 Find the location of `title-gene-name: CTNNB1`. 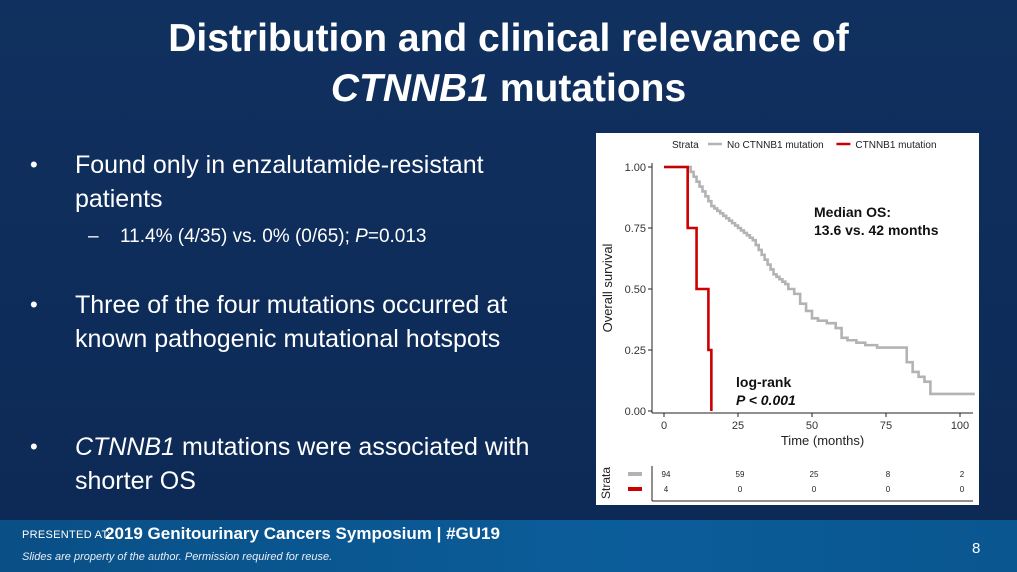

title-gene-name: CTNNB1 is located at coordinates (409, 88).